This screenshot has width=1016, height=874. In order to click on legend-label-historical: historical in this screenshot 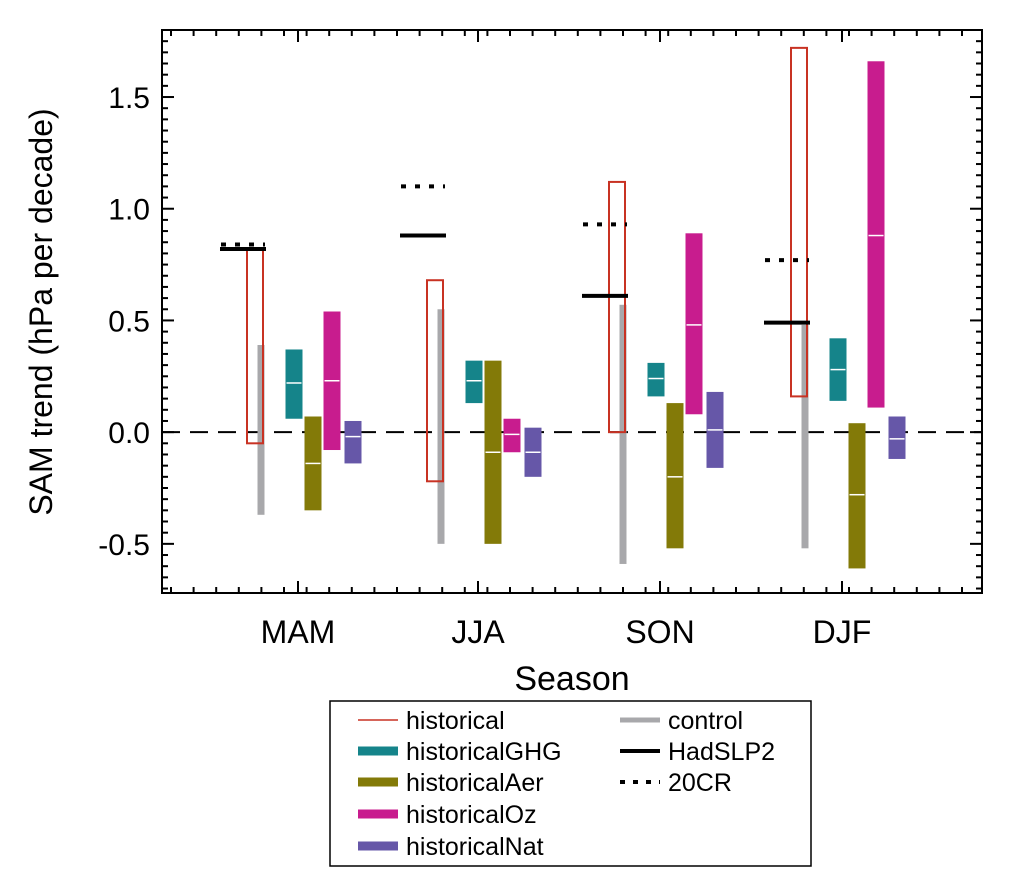, I will do `click(455, 721)`.